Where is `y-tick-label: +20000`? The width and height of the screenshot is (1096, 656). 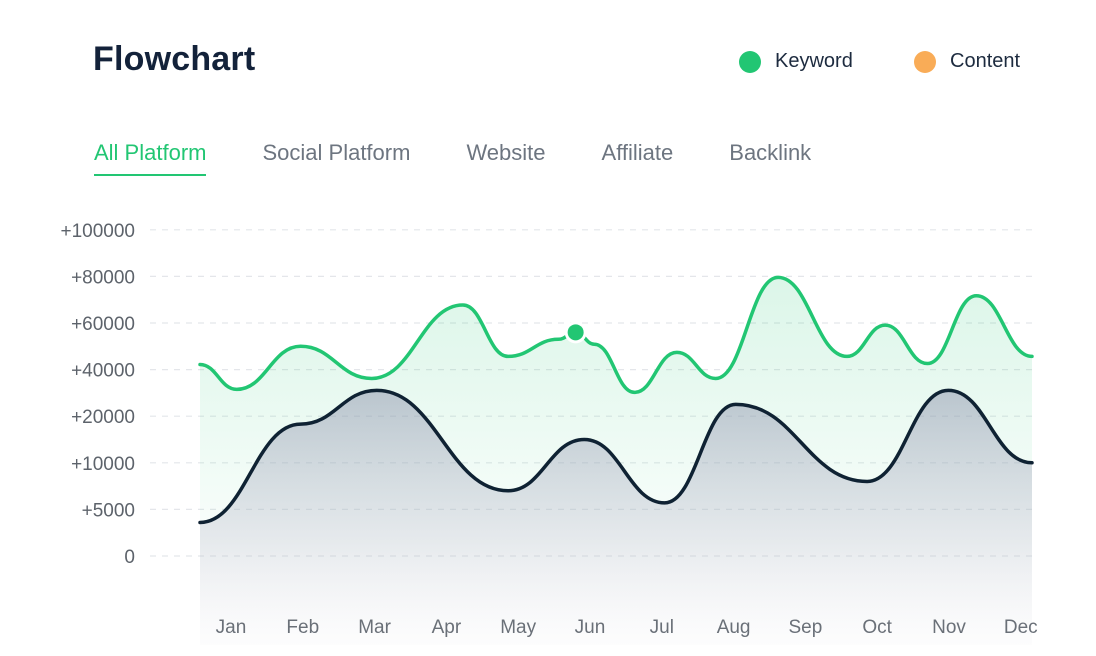 y-tick-label: +20000 is located at coordinates (103, 417).